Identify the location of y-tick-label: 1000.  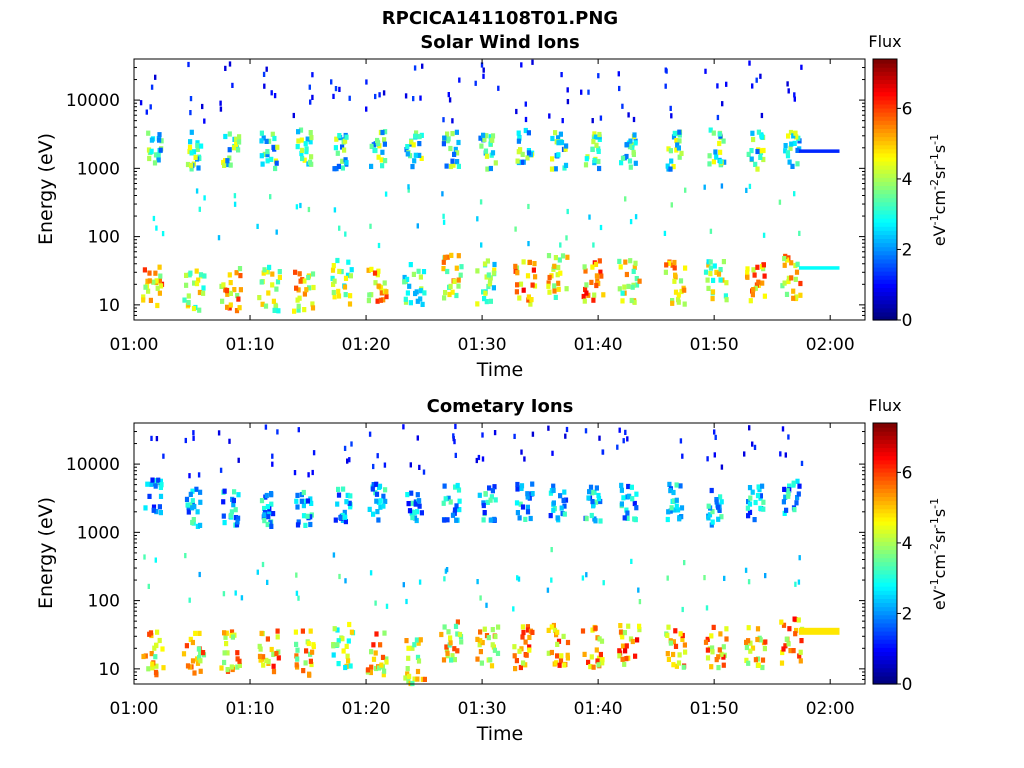
(98, 533).